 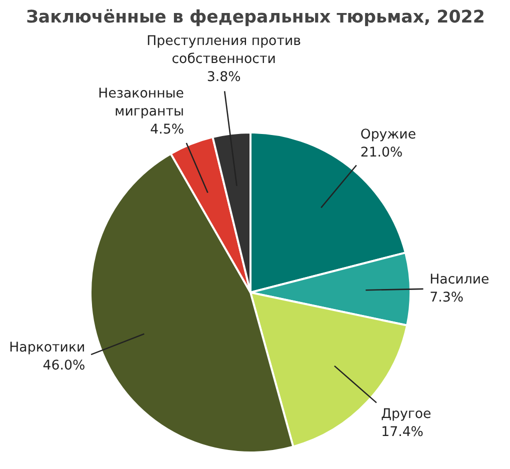 What do you see at coordinates (255, 18) in the screenshot?
I see `chart-title: Заключённые в федеральных тюрьмах, 2022` at bounding box center [255, 18].